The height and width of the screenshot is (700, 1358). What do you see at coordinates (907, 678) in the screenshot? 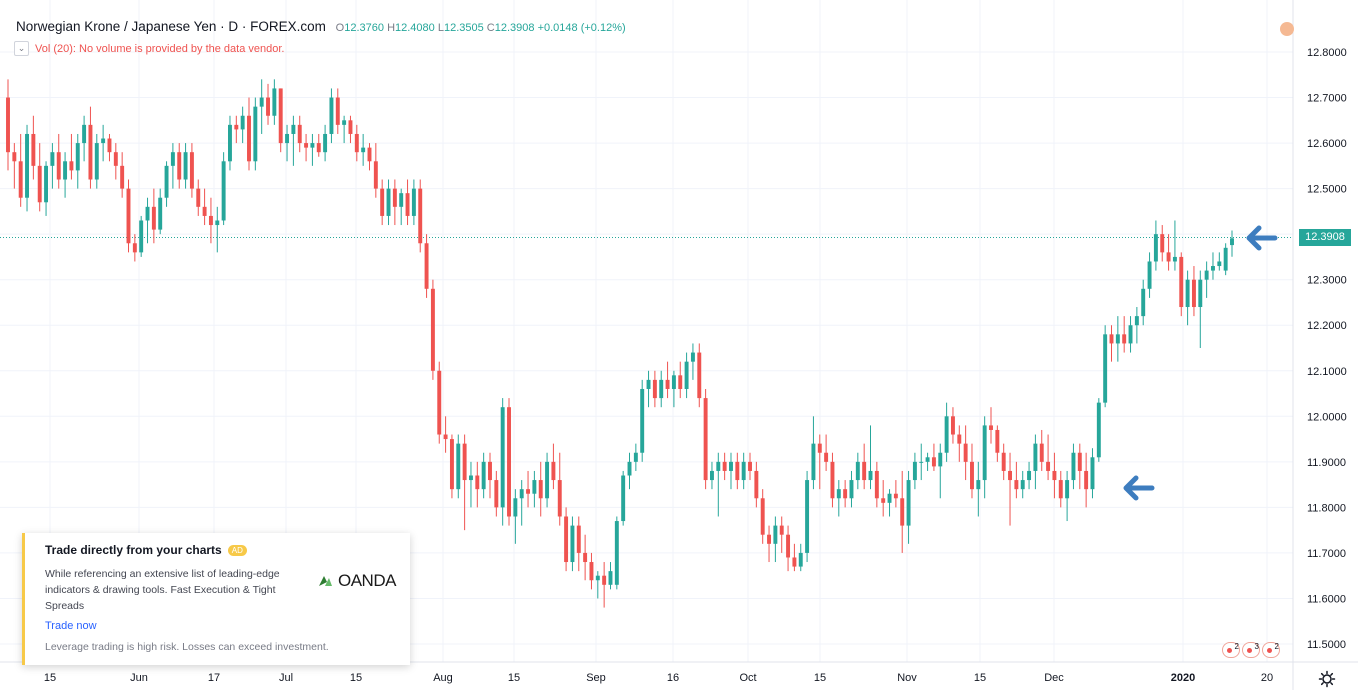
I see `x-tick-label: Nov` at bounding box center [907, 678].